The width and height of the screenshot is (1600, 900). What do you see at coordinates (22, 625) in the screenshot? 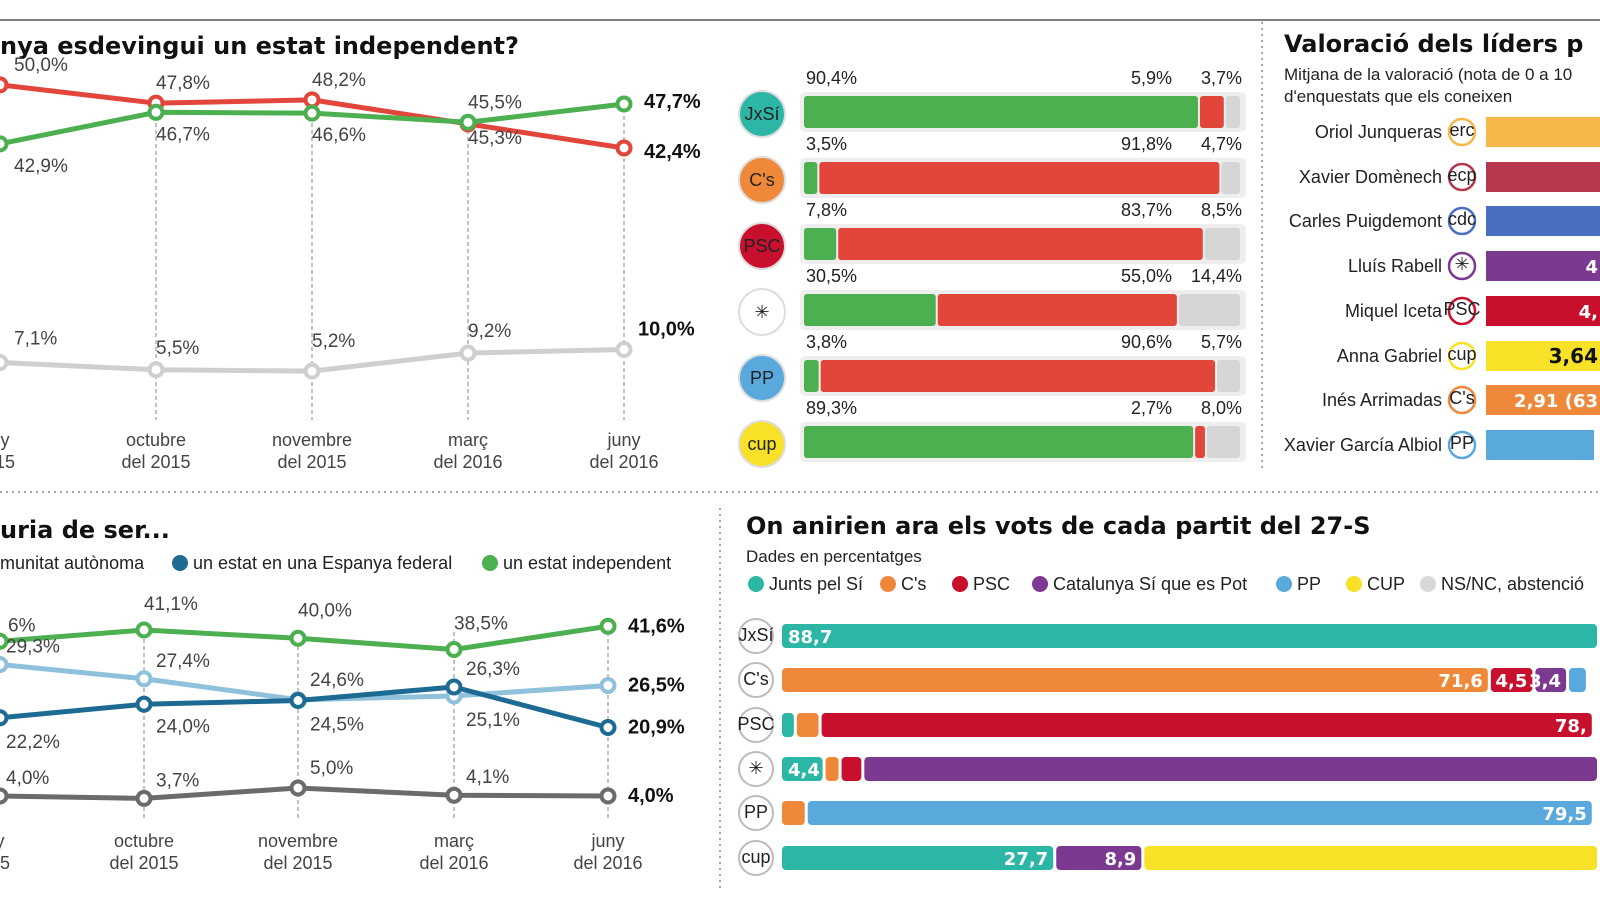
I see `chart4-value-label: 6%` at bounding box center [22, 625].